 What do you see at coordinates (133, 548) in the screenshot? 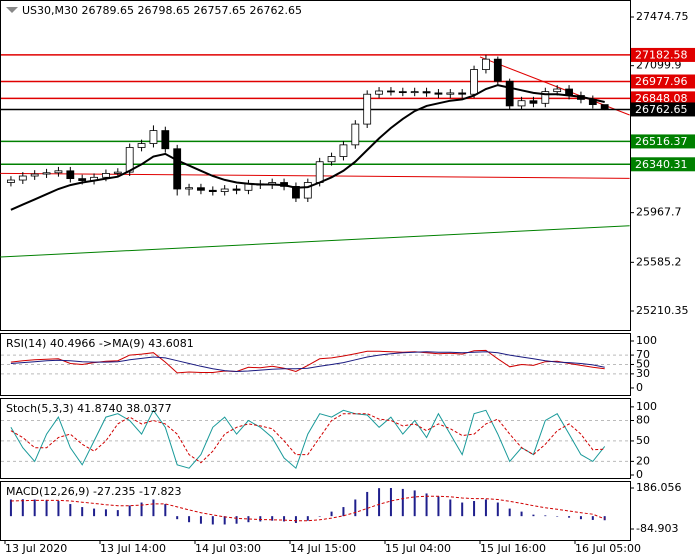
I see `x-tick-label: 13 Jul 14:00` at bounding box center [133, 548].